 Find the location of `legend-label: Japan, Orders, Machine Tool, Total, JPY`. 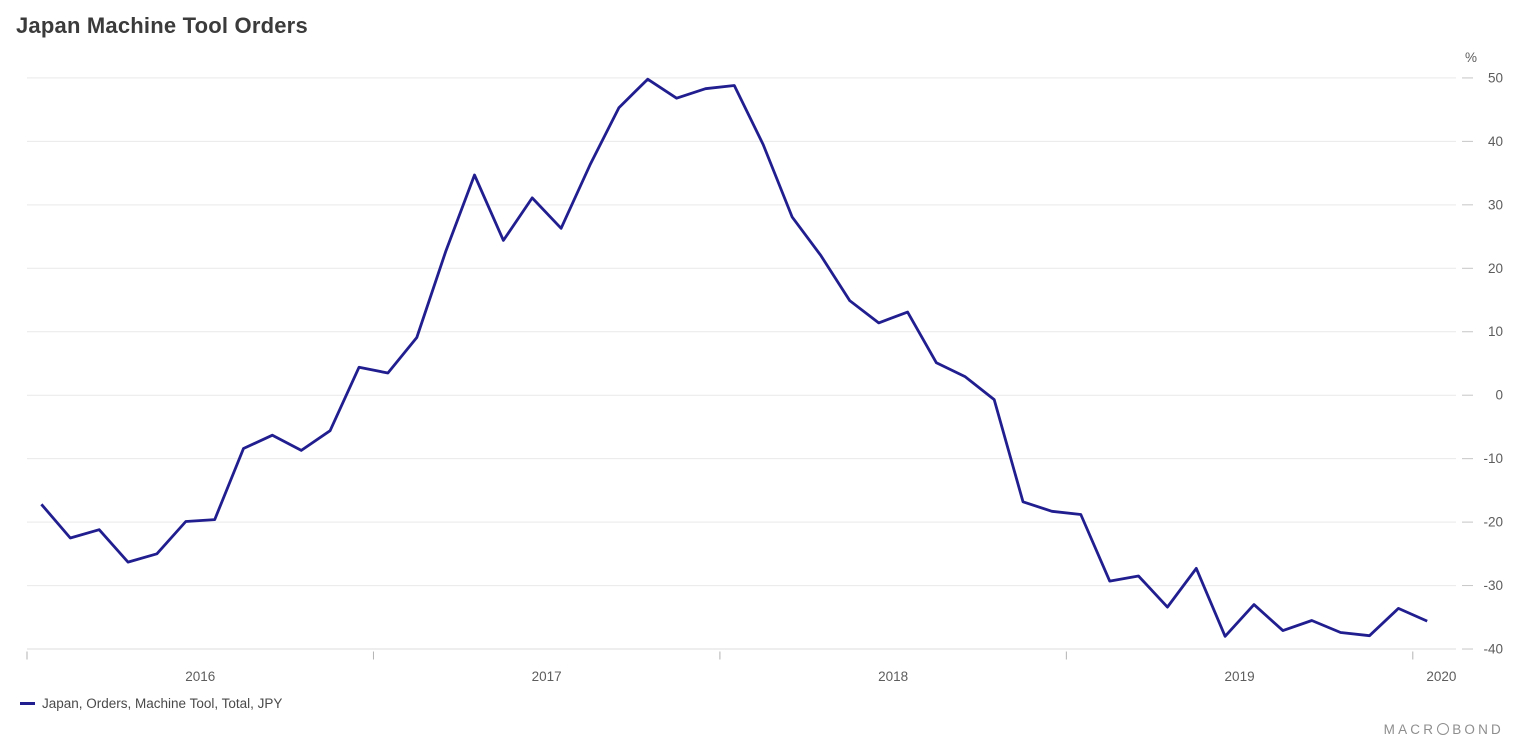

legend-label: Japan, Orders, Machine Tool, Total, JPY is located at coordinates (162, 703).